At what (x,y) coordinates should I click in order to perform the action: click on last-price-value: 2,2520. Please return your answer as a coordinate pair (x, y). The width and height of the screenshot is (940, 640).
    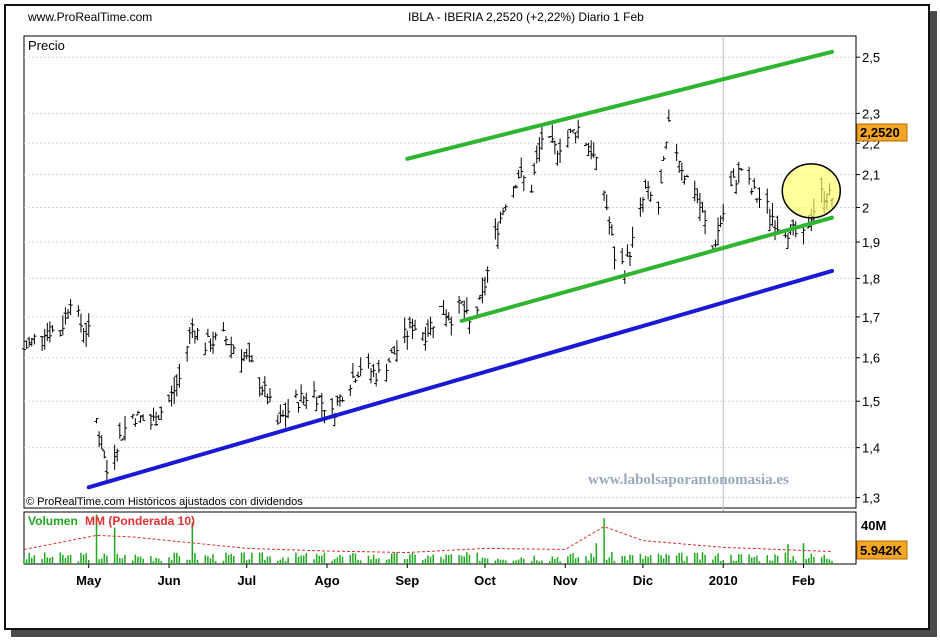
    Looking at the image, I should click on (880, 132).